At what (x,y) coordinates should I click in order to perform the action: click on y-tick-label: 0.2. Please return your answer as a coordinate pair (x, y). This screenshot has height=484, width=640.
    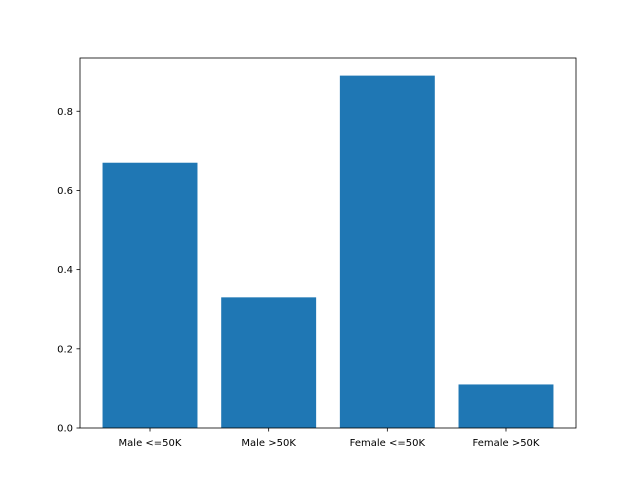
    Looking at the image, I should click on (65, 349).